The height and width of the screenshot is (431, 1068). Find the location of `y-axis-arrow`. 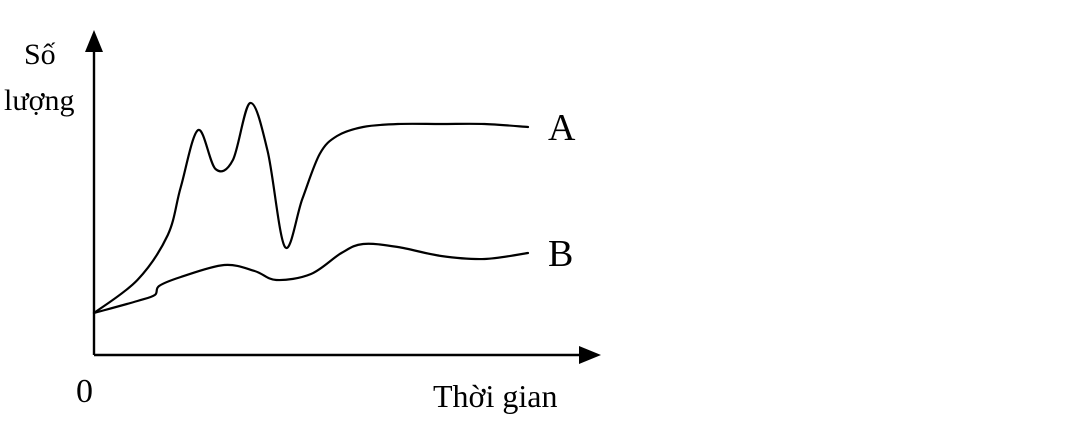

y-axis-arrow is located at coordinates (94, 41).